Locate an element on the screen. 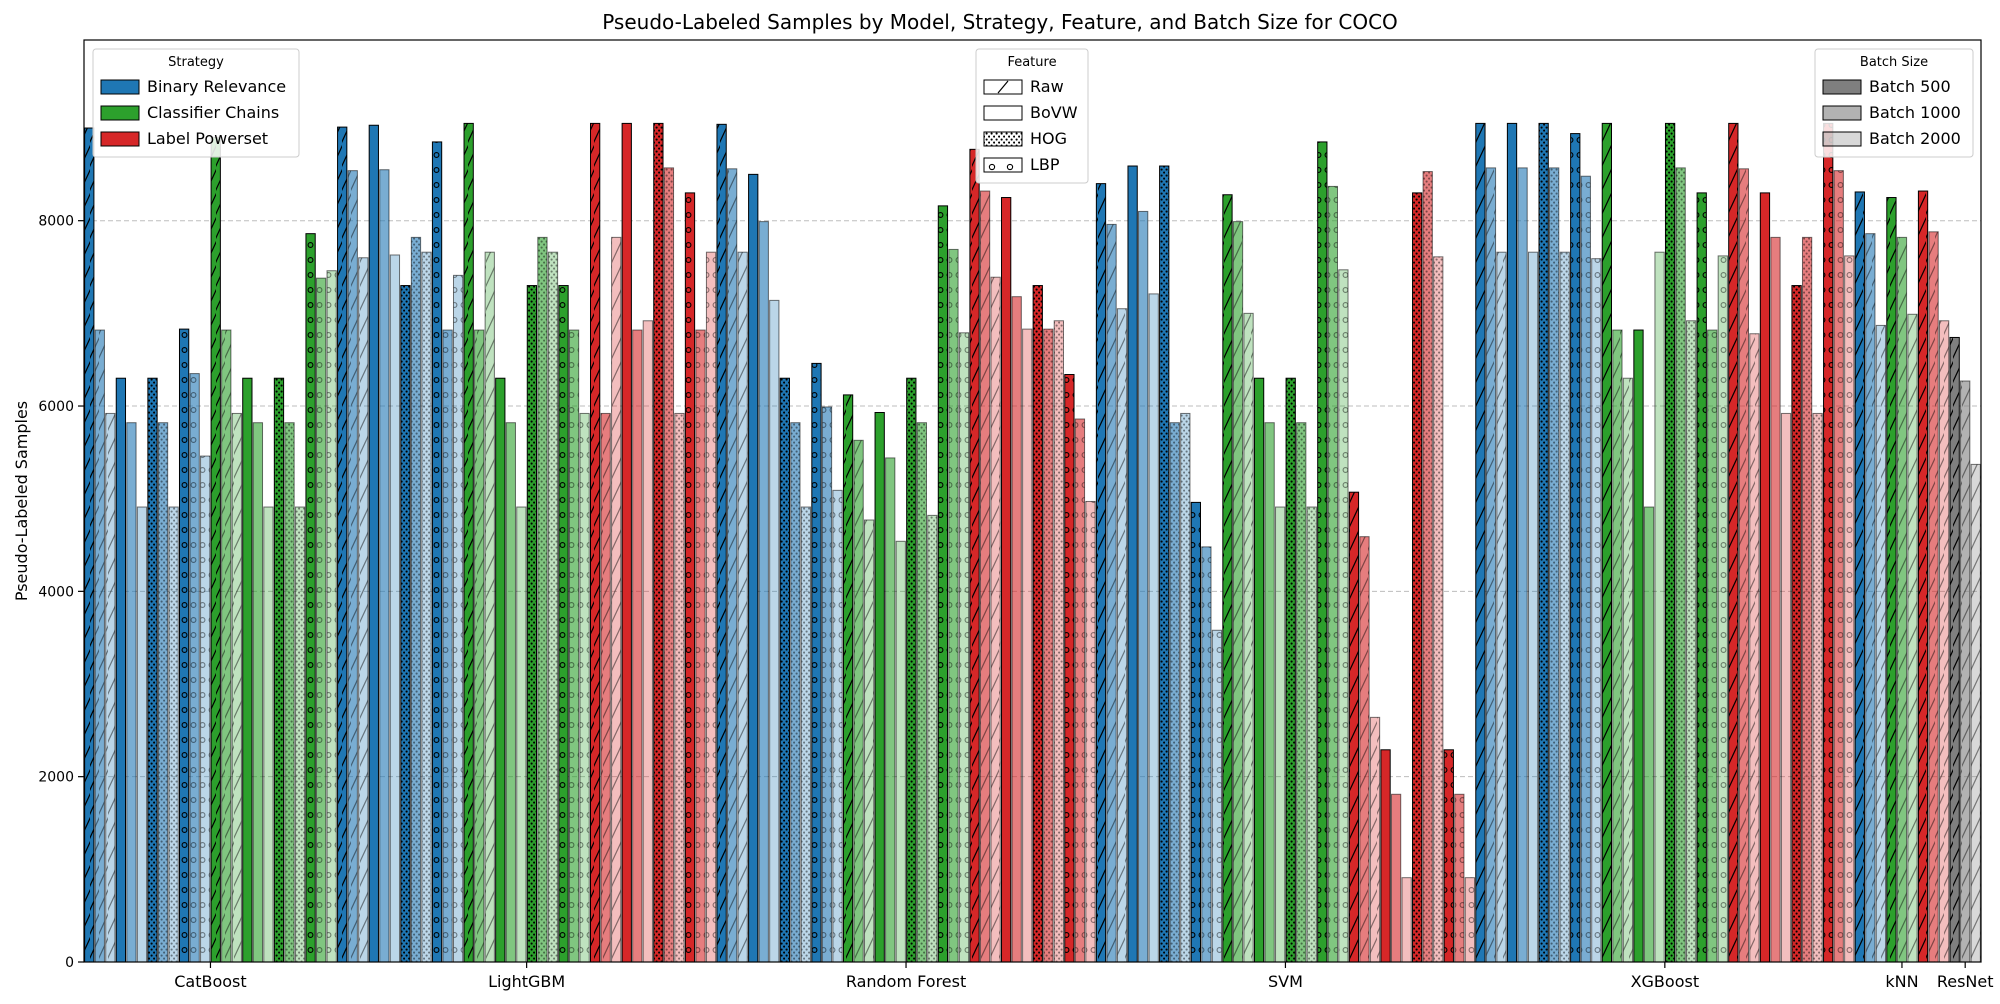 The height and width of the screenshot is (1004, 2000). bar-random-forest-classifier-chains-raw-batch-1000-hatch is located at coordinates (858, 701).